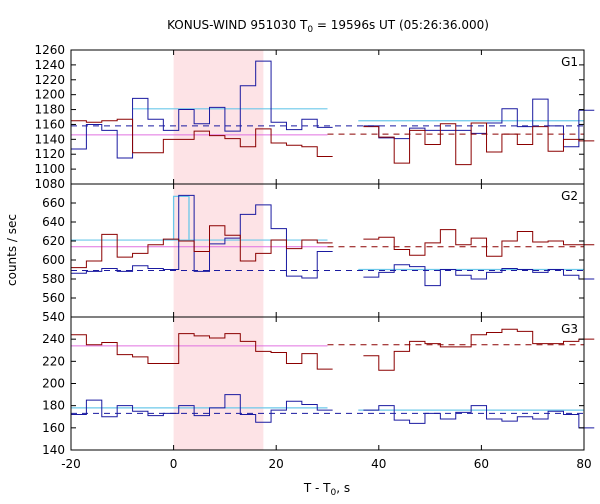 Image resolution: width=600 pixels, height=504 pixels. Describe the element at coordinates (49, 169) in the screenshot. I see `g1-y-tick-label: 1100` at that location.